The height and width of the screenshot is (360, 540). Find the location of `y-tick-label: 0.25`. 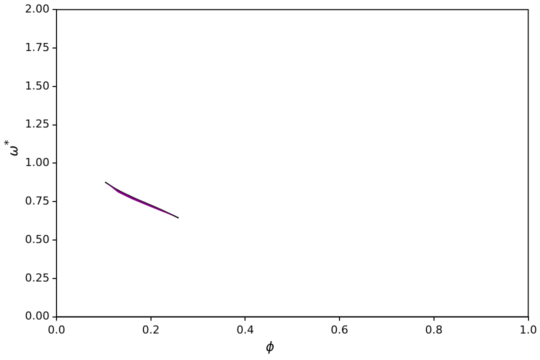

y-tick-label: 0.25 is located at coordinates (37, 277).